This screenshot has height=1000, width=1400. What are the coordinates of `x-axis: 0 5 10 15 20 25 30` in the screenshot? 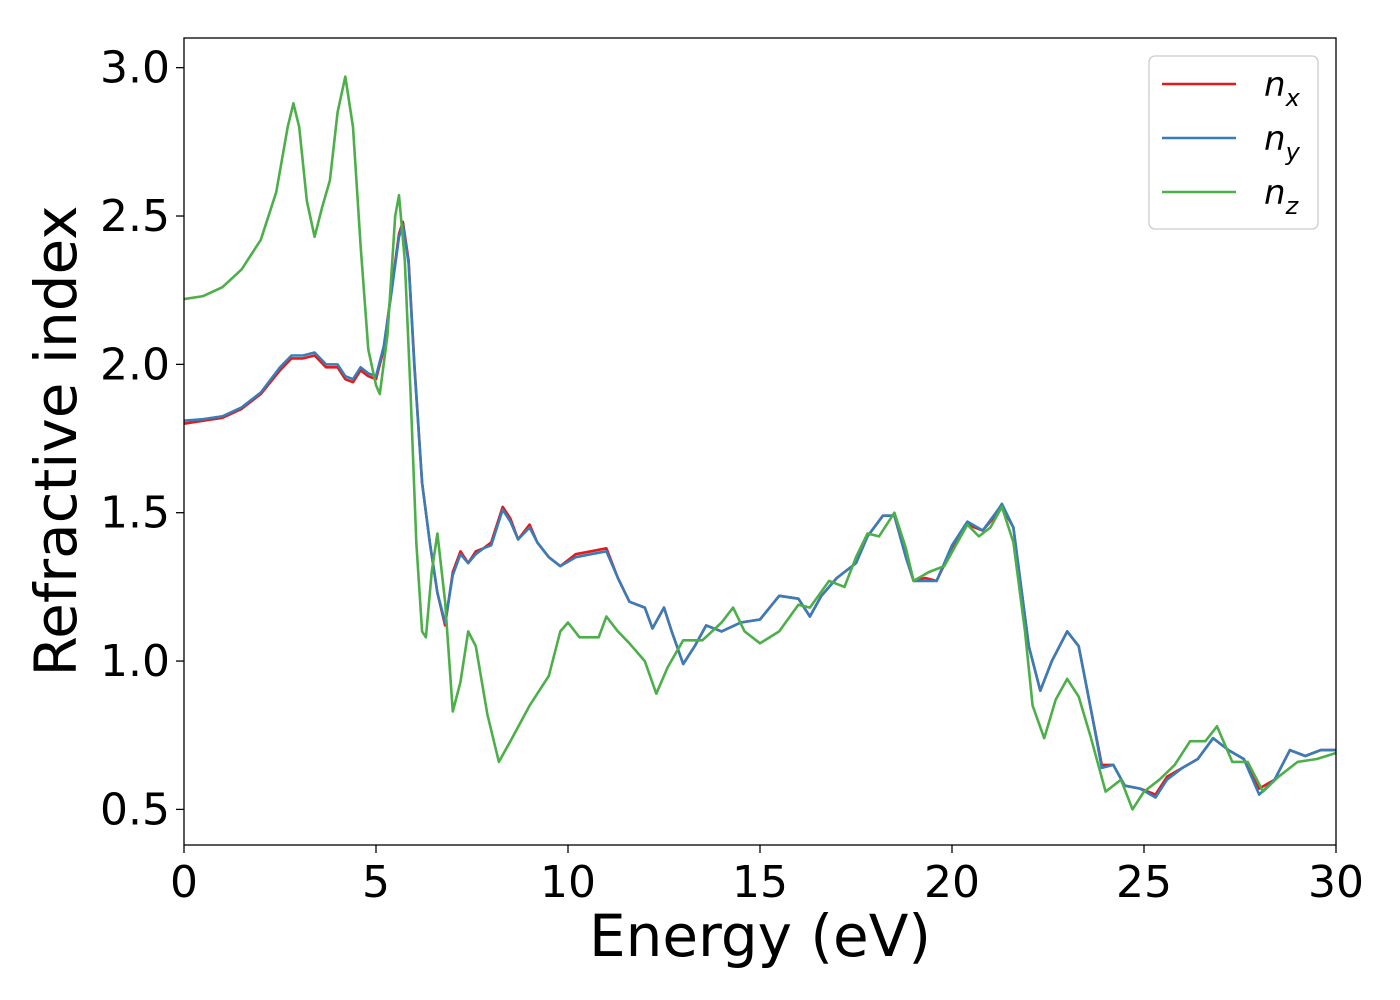 It's located at (767, 876).